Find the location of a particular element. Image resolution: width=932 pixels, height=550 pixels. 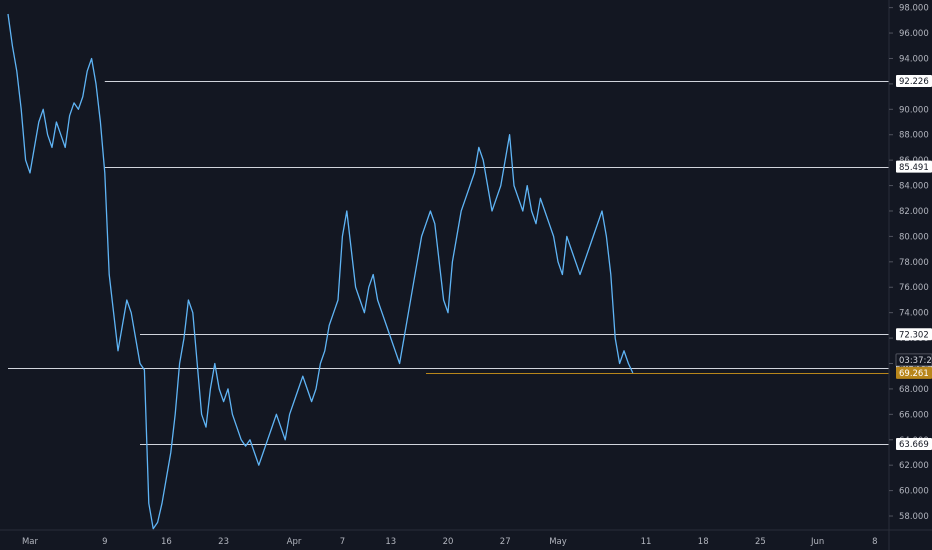

time-tick-label: 23 is located at coordinates (223, 542).